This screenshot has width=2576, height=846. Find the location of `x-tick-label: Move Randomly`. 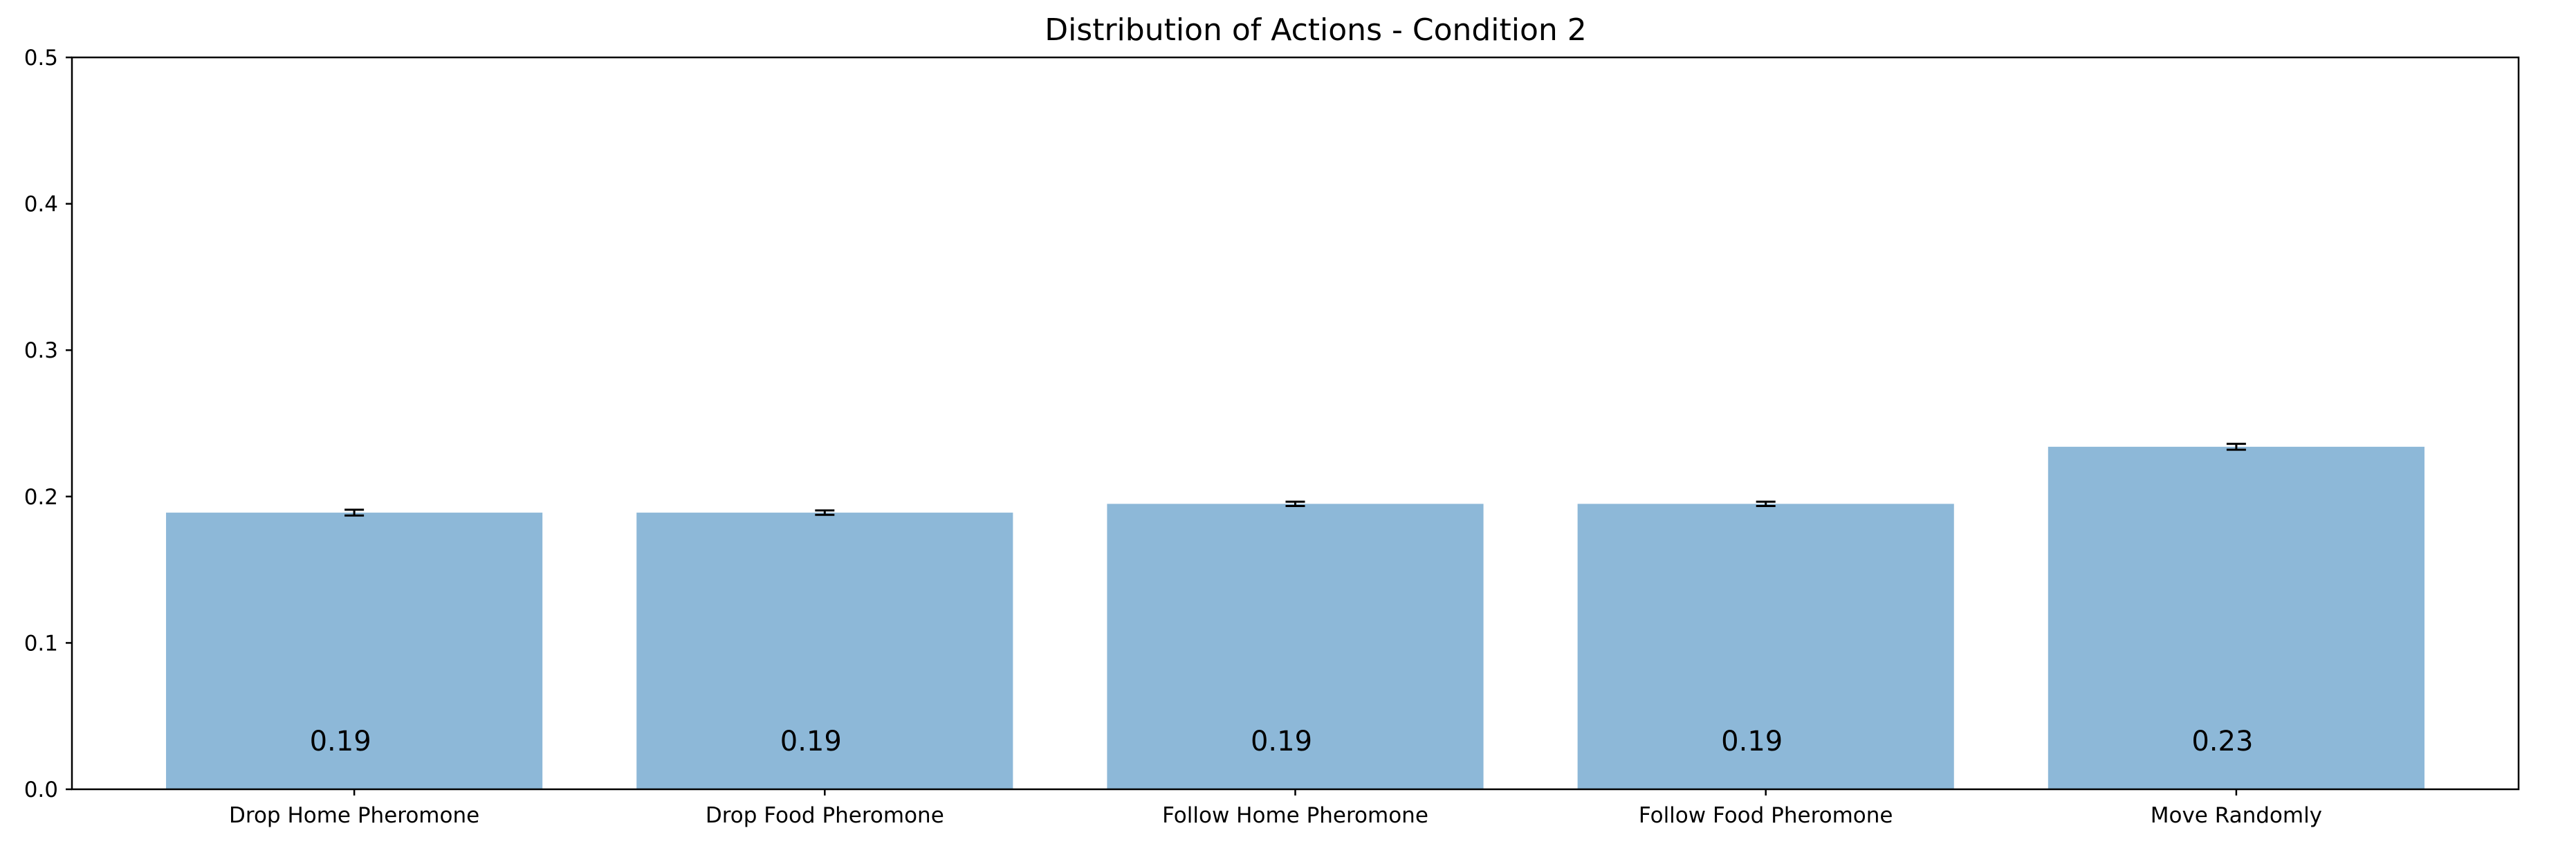

x-tick-label: Move Randomly is located at coordinates (2236, 815).